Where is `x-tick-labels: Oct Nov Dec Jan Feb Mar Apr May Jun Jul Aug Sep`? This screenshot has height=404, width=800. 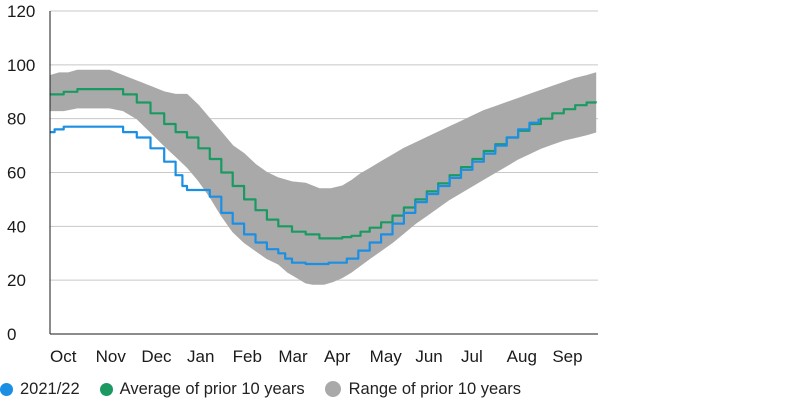
x-tick-labels: Oct Nov Dec Jan Feb Mar Apr May Jun Jul Aug Sep is located at coordinates (316, 356).